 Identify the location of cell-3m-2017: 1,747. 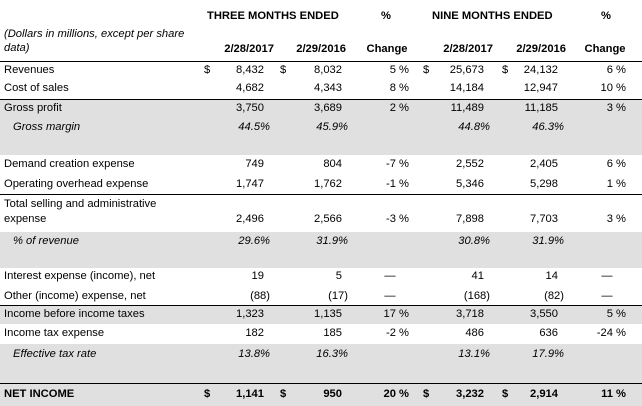
(250, 184).